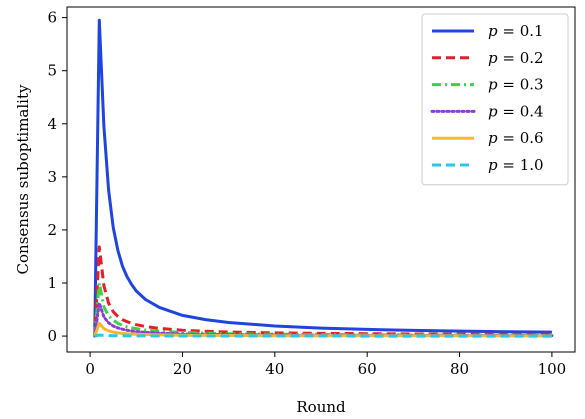 This screenshot has width=585, height=419. I want to click on y-tick-label: 6, so click(52, 18).